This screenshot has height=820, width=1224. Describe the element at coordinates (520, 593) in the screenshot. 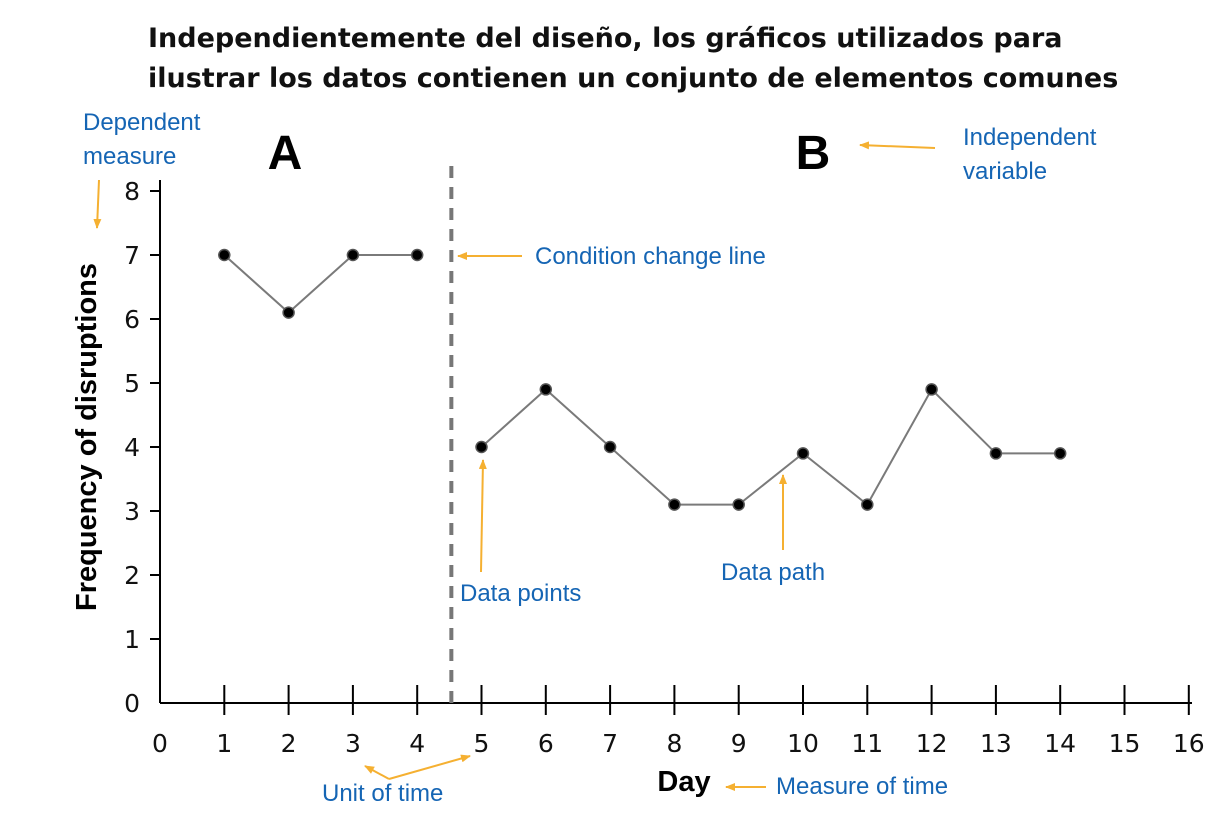

I see `annotation-data-points: Data points` at that location.